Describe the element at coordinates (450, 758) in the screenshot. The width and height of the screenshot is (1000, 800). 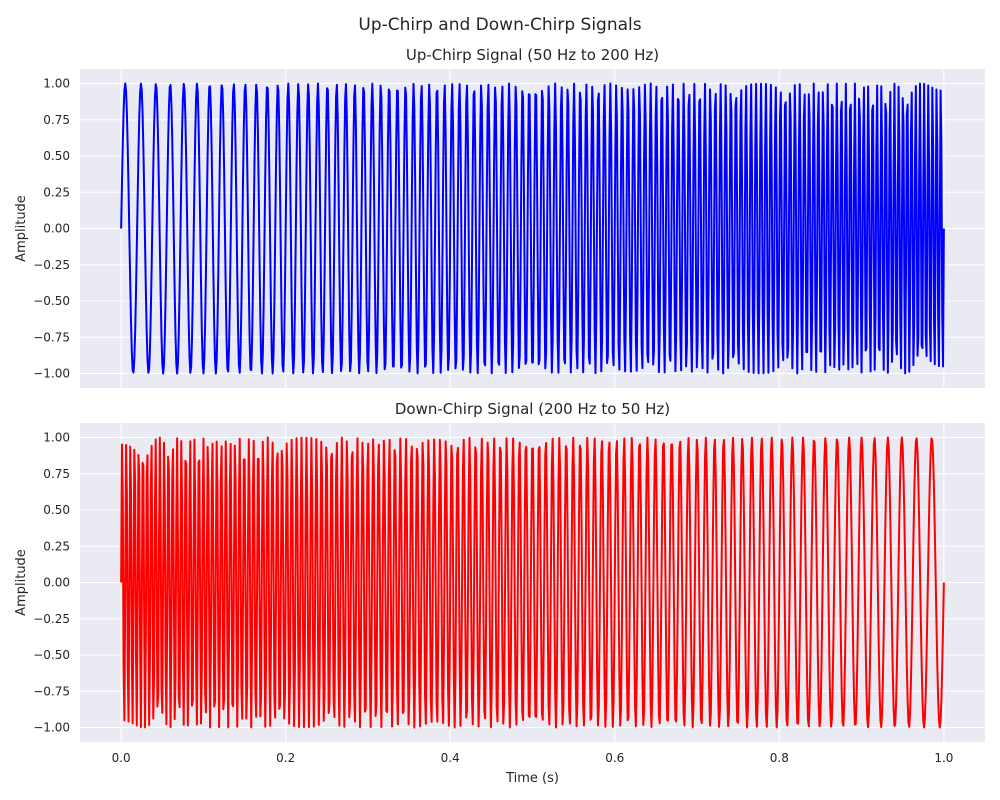
I see `x-tick-label: 0.4` at that location.